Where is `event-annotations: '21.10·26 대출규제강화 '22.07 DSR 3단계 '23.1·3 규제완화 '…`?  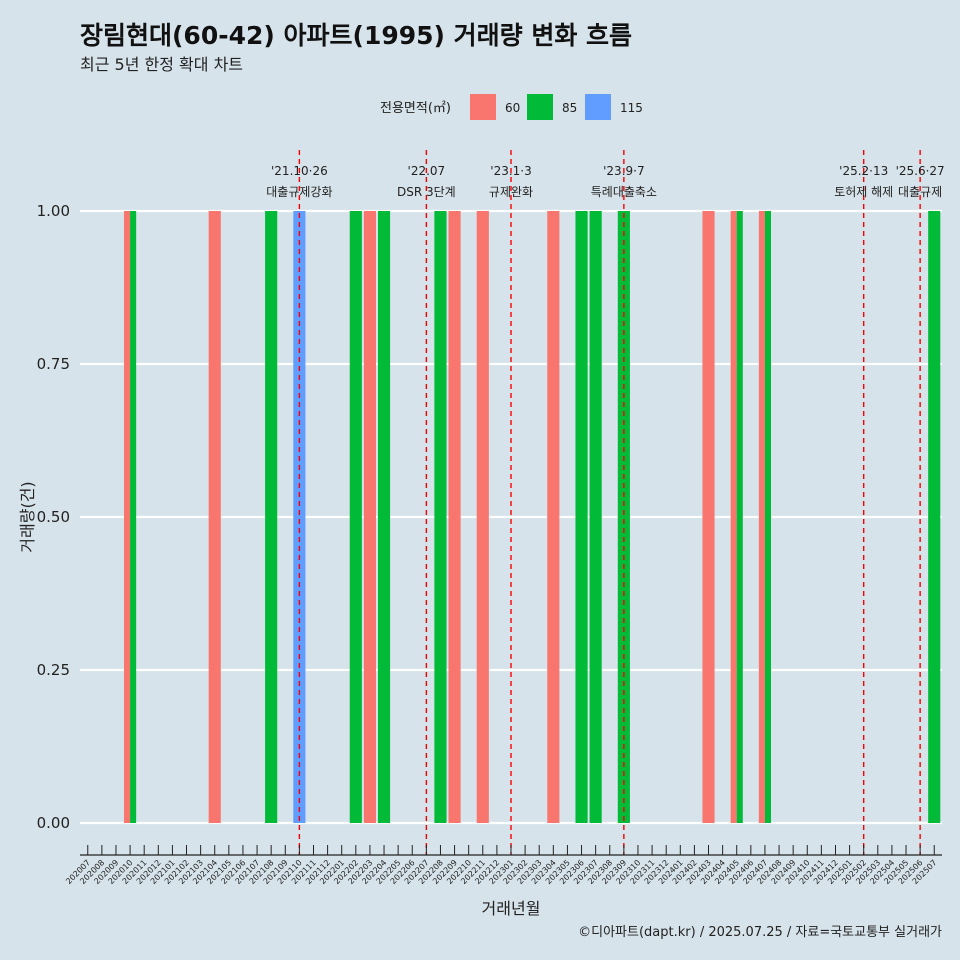
event-annotations: '21.10·26 대출규제강화 '22.07 DSR 3단계 '23.1·3 규제완화 '… is located at coordinates (605, 181).